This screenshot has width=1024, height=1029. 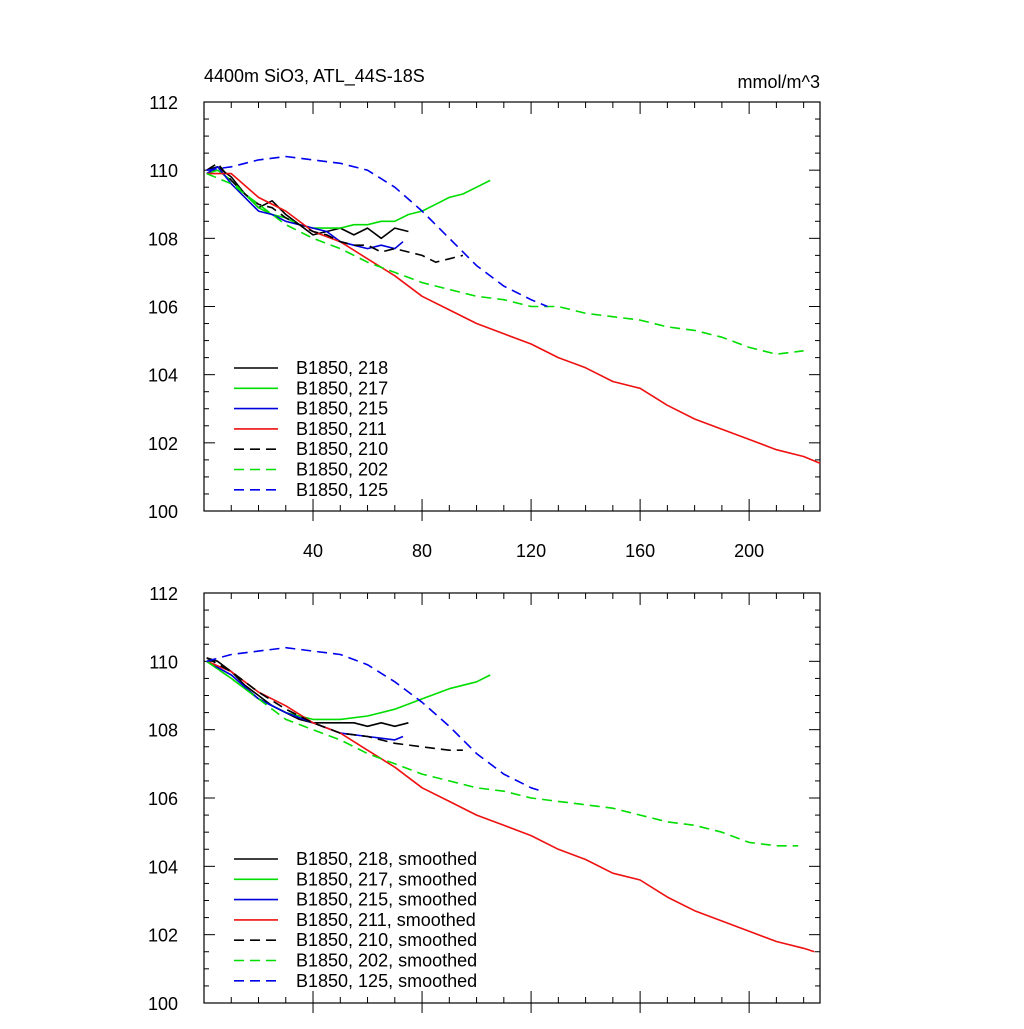 I want to click on legend-label: B1850, 202, smoothed, so click(x=386, y=961).